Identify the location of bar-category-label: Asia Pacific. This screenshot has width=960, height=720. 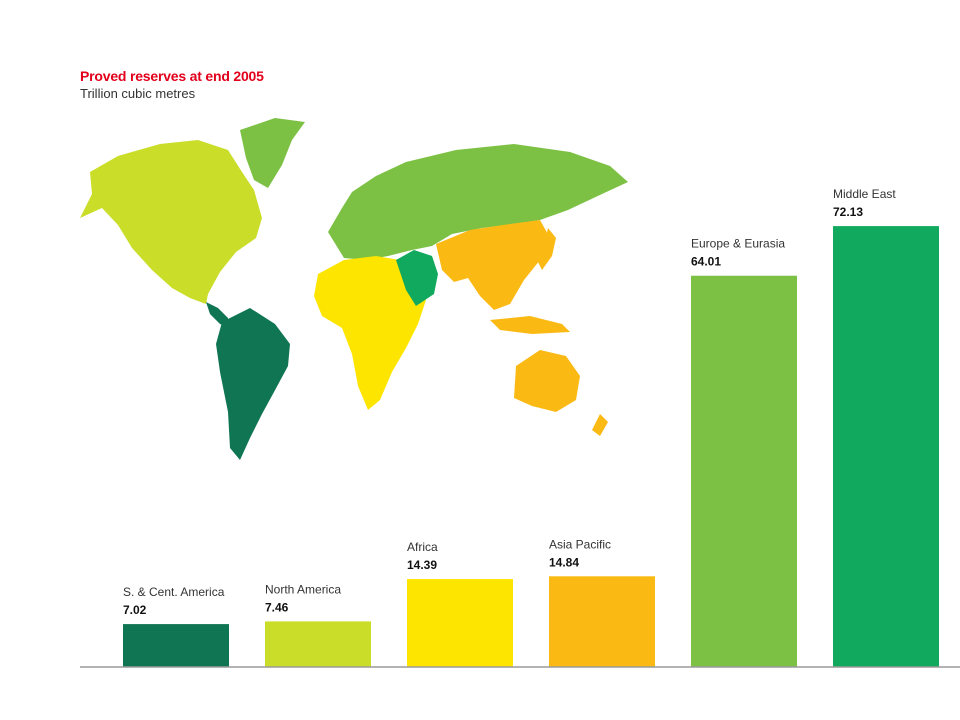
(580, 544).